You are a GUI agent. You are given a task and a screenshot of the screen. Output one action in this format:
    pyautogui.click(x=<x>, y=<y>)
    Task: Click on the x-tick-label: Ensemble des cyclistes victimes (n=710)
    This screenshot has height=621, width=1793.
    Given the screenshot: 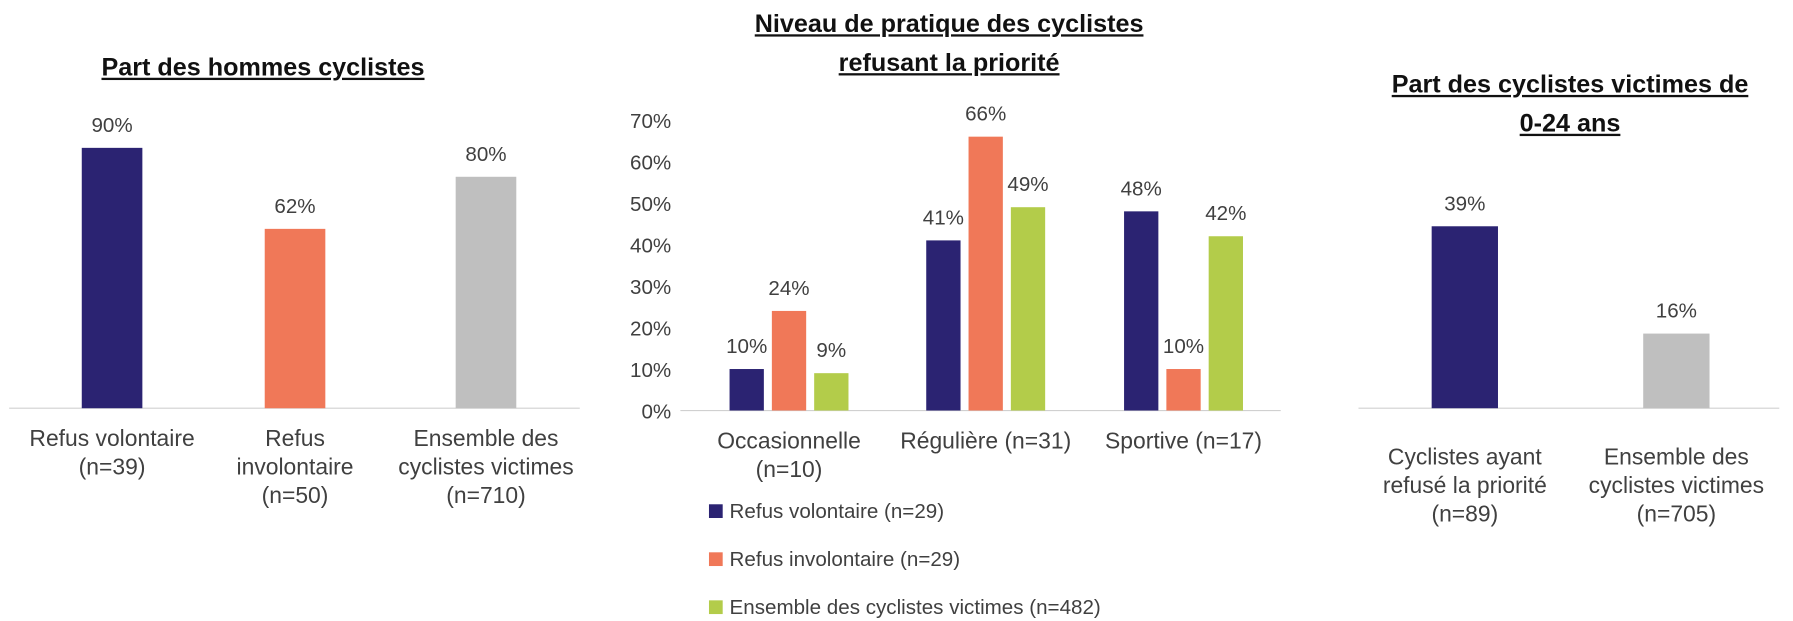 What is the action you would take?
    pyautogui.click(x=486, y=467)
    